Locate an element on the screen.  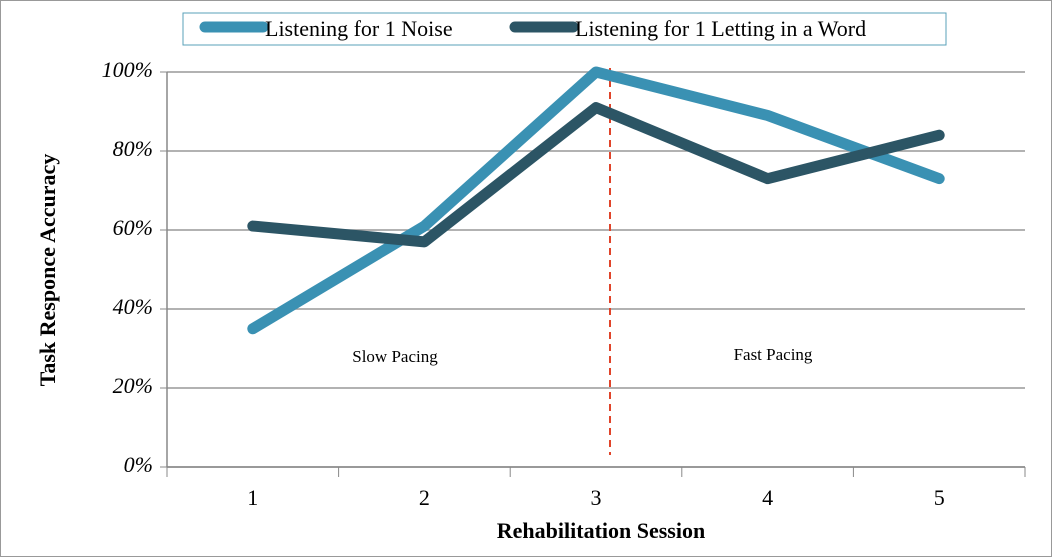
y-tick-label: 80% is located at coordinates (133, 148).